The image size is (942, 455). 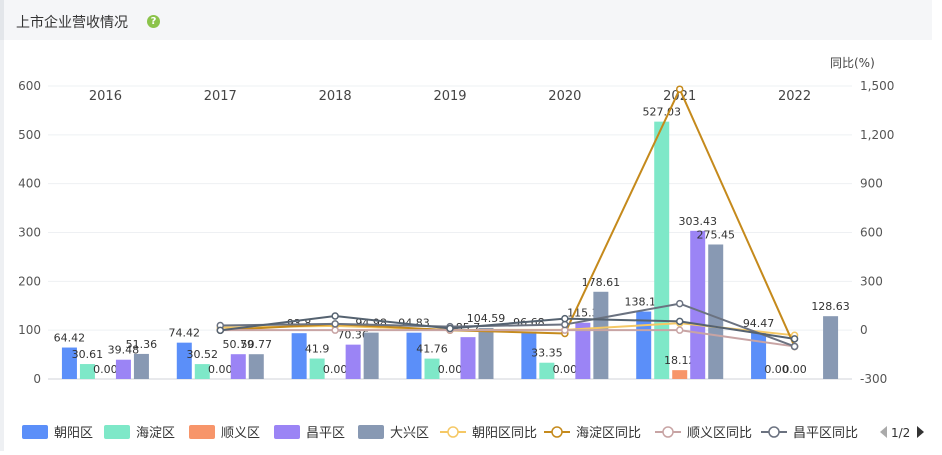 What do you see at coordinates (877, 86) in the screenshot?
I see `y-right-tick-label: 1,500` at bounding box center [877, 86].